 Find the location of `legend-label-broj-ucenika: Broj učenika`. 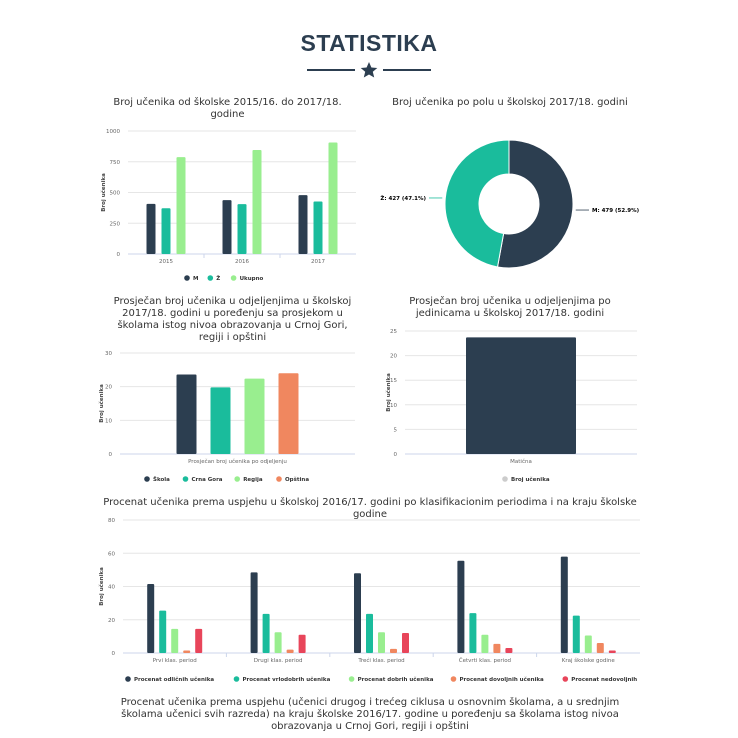

legend-label-broj-ucenika: Broj učenika is located at coordinates (530, 479).